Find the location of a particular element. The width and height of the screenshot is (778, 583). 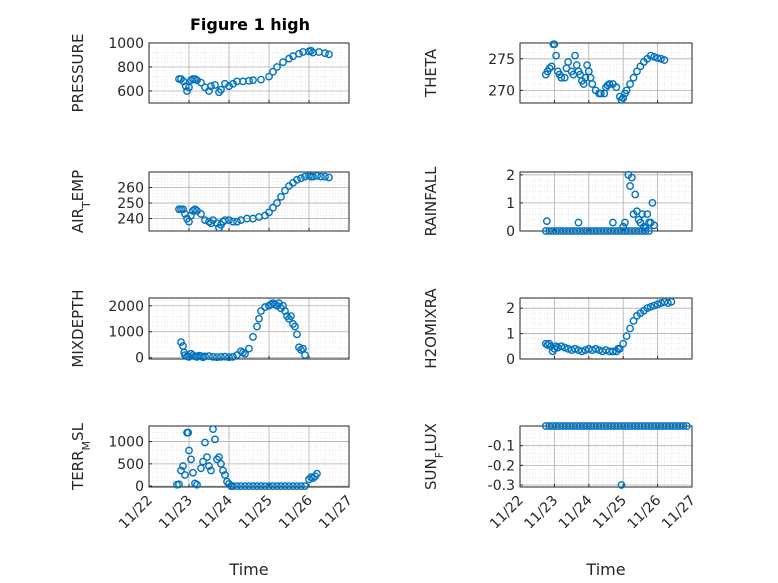

y-axis-label: H2OMIXRA is located at coordinates (431, 328).